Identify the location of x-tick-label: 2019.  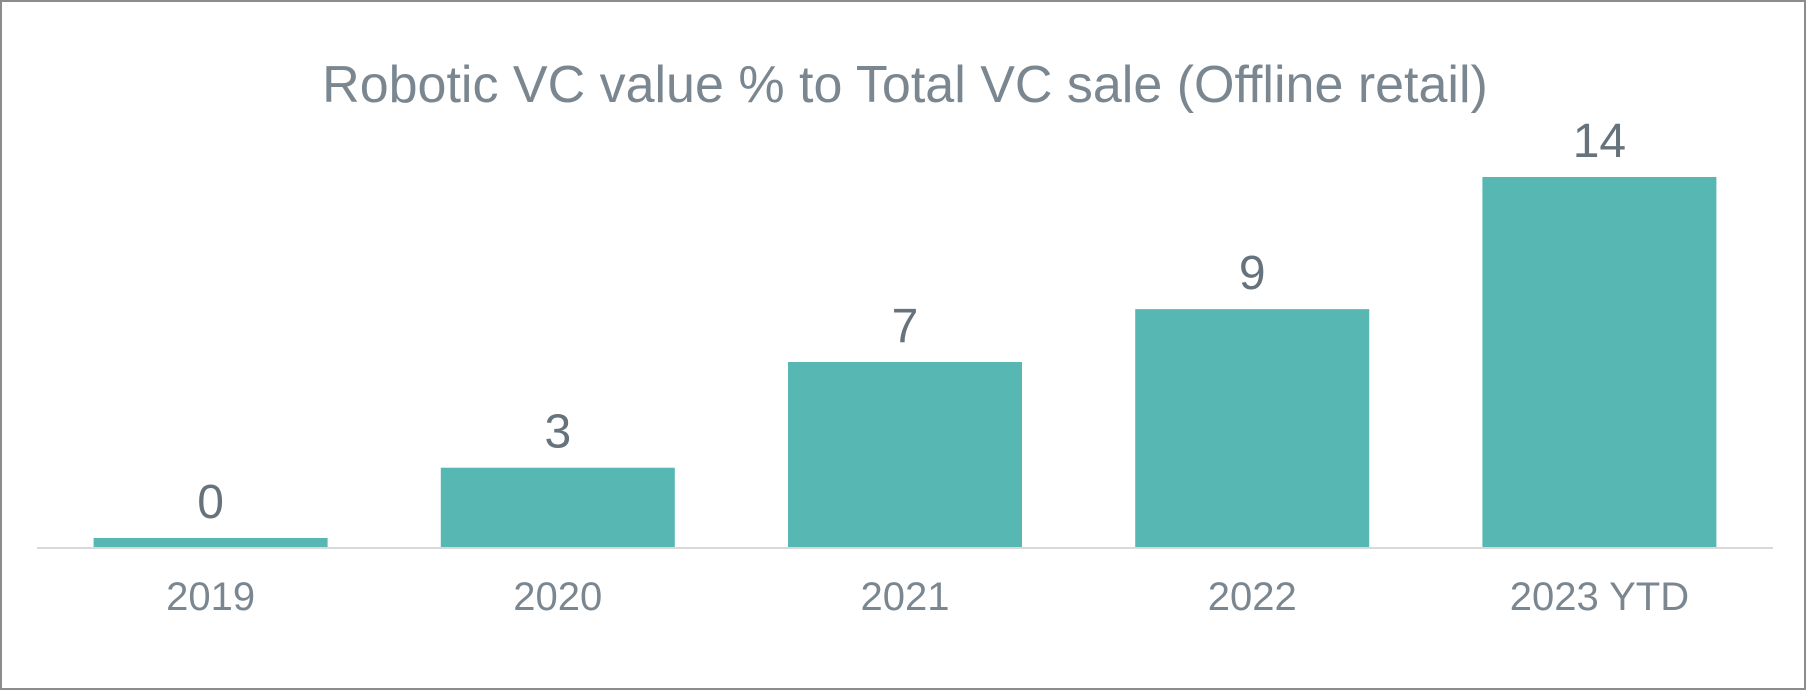
(210, 597).